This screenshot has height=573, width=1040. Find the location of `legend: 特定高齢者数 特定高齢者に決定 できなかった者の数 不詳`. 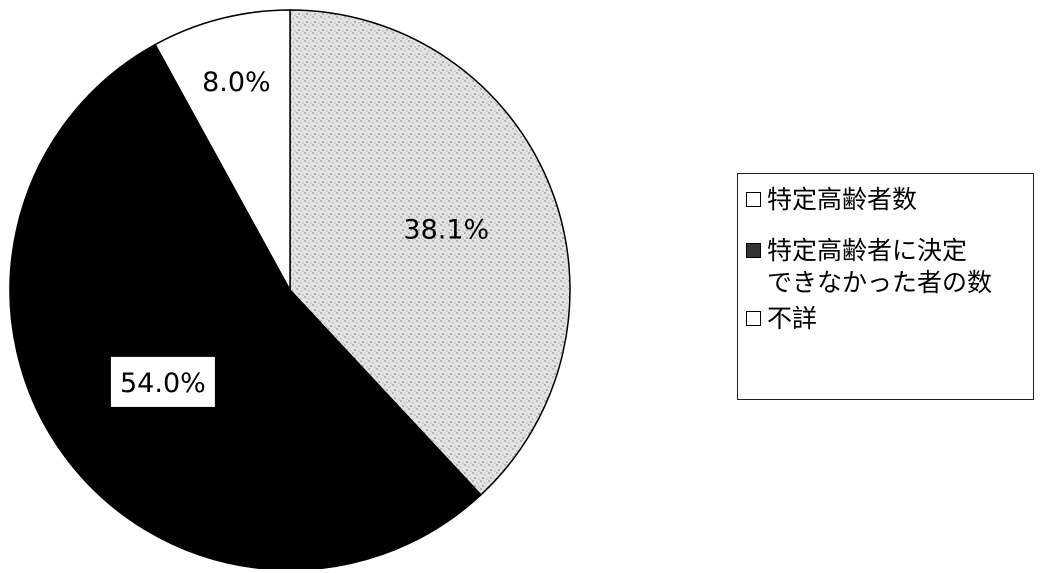

legend: 特定高齢者数 特定高齢者に決定 できなかった者の数 不詳 is located at coordinates (885, 286).